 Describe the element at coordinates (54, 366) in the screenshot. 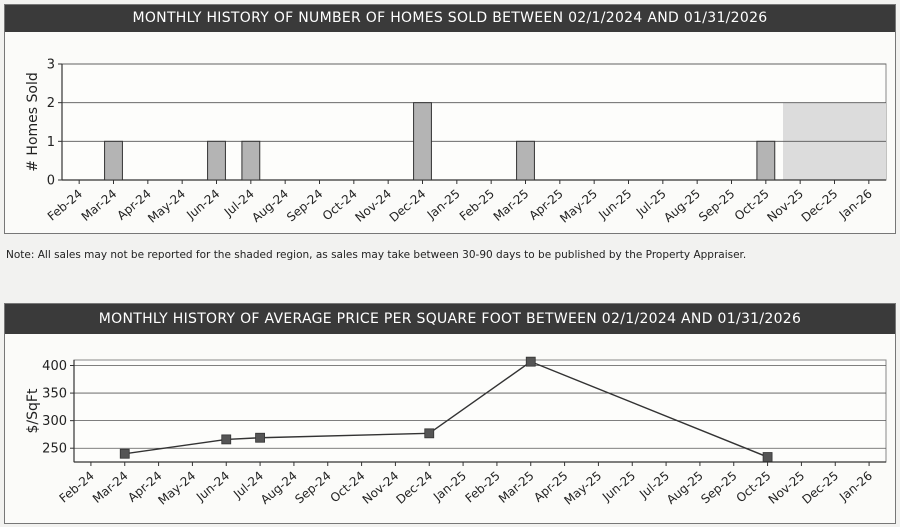

I see `y-tick-label: 400` at that location.